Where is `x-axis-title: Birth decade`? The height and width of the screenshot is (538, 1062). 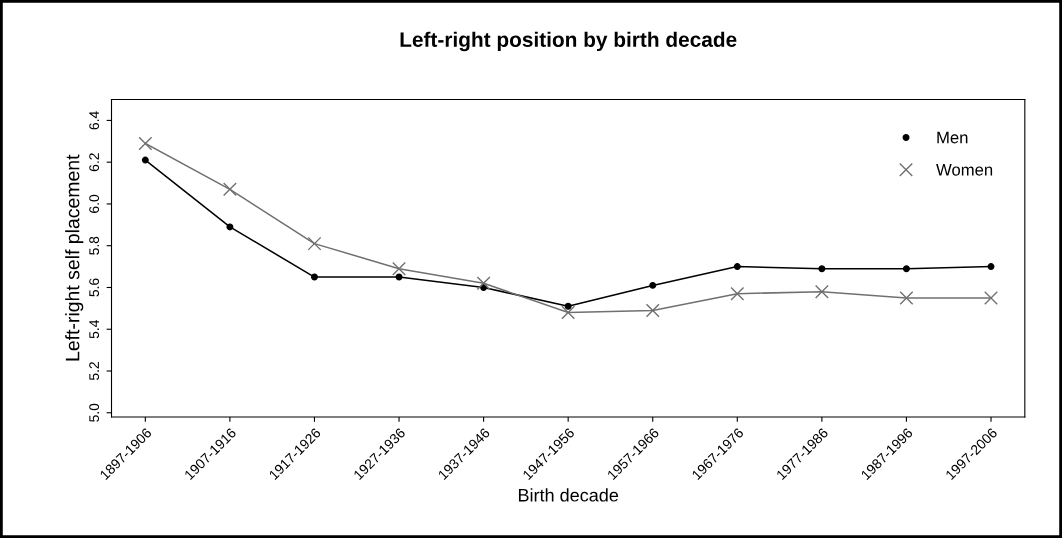 x-axis-title: Birth decade is located at coordinates (568, 495).